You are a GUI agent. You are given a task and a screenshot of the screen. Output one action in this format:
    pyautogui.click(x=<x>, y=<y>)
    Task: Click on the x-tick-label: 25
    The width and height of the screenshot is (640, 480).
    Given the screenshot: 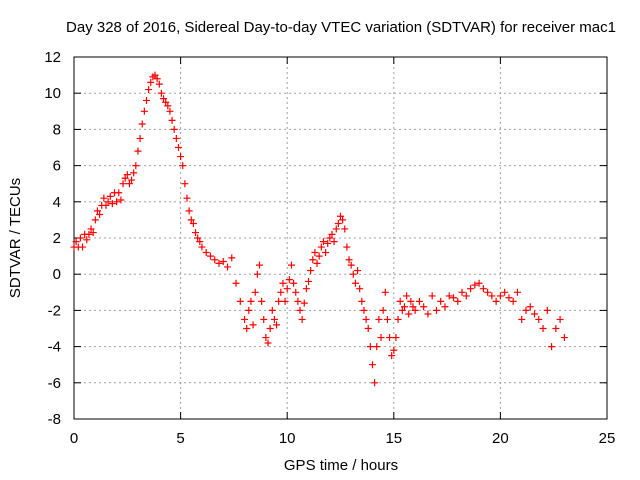 What is the action you would take?
    pyautogui.click(x=607, y=438)
    